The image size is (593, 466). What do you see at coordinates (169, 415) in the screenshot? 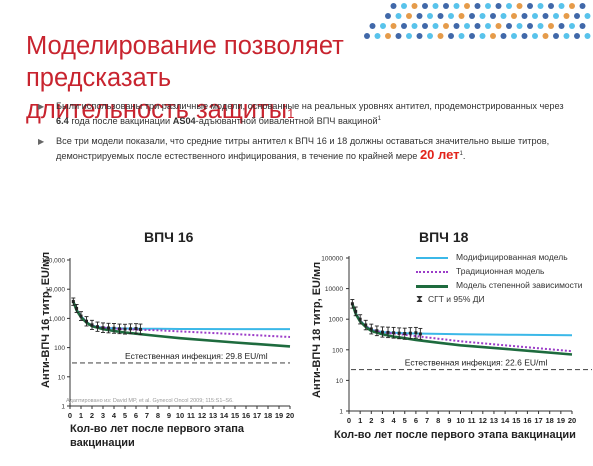
I see `x-tick-label: 9` at bounding box center [169, 415].